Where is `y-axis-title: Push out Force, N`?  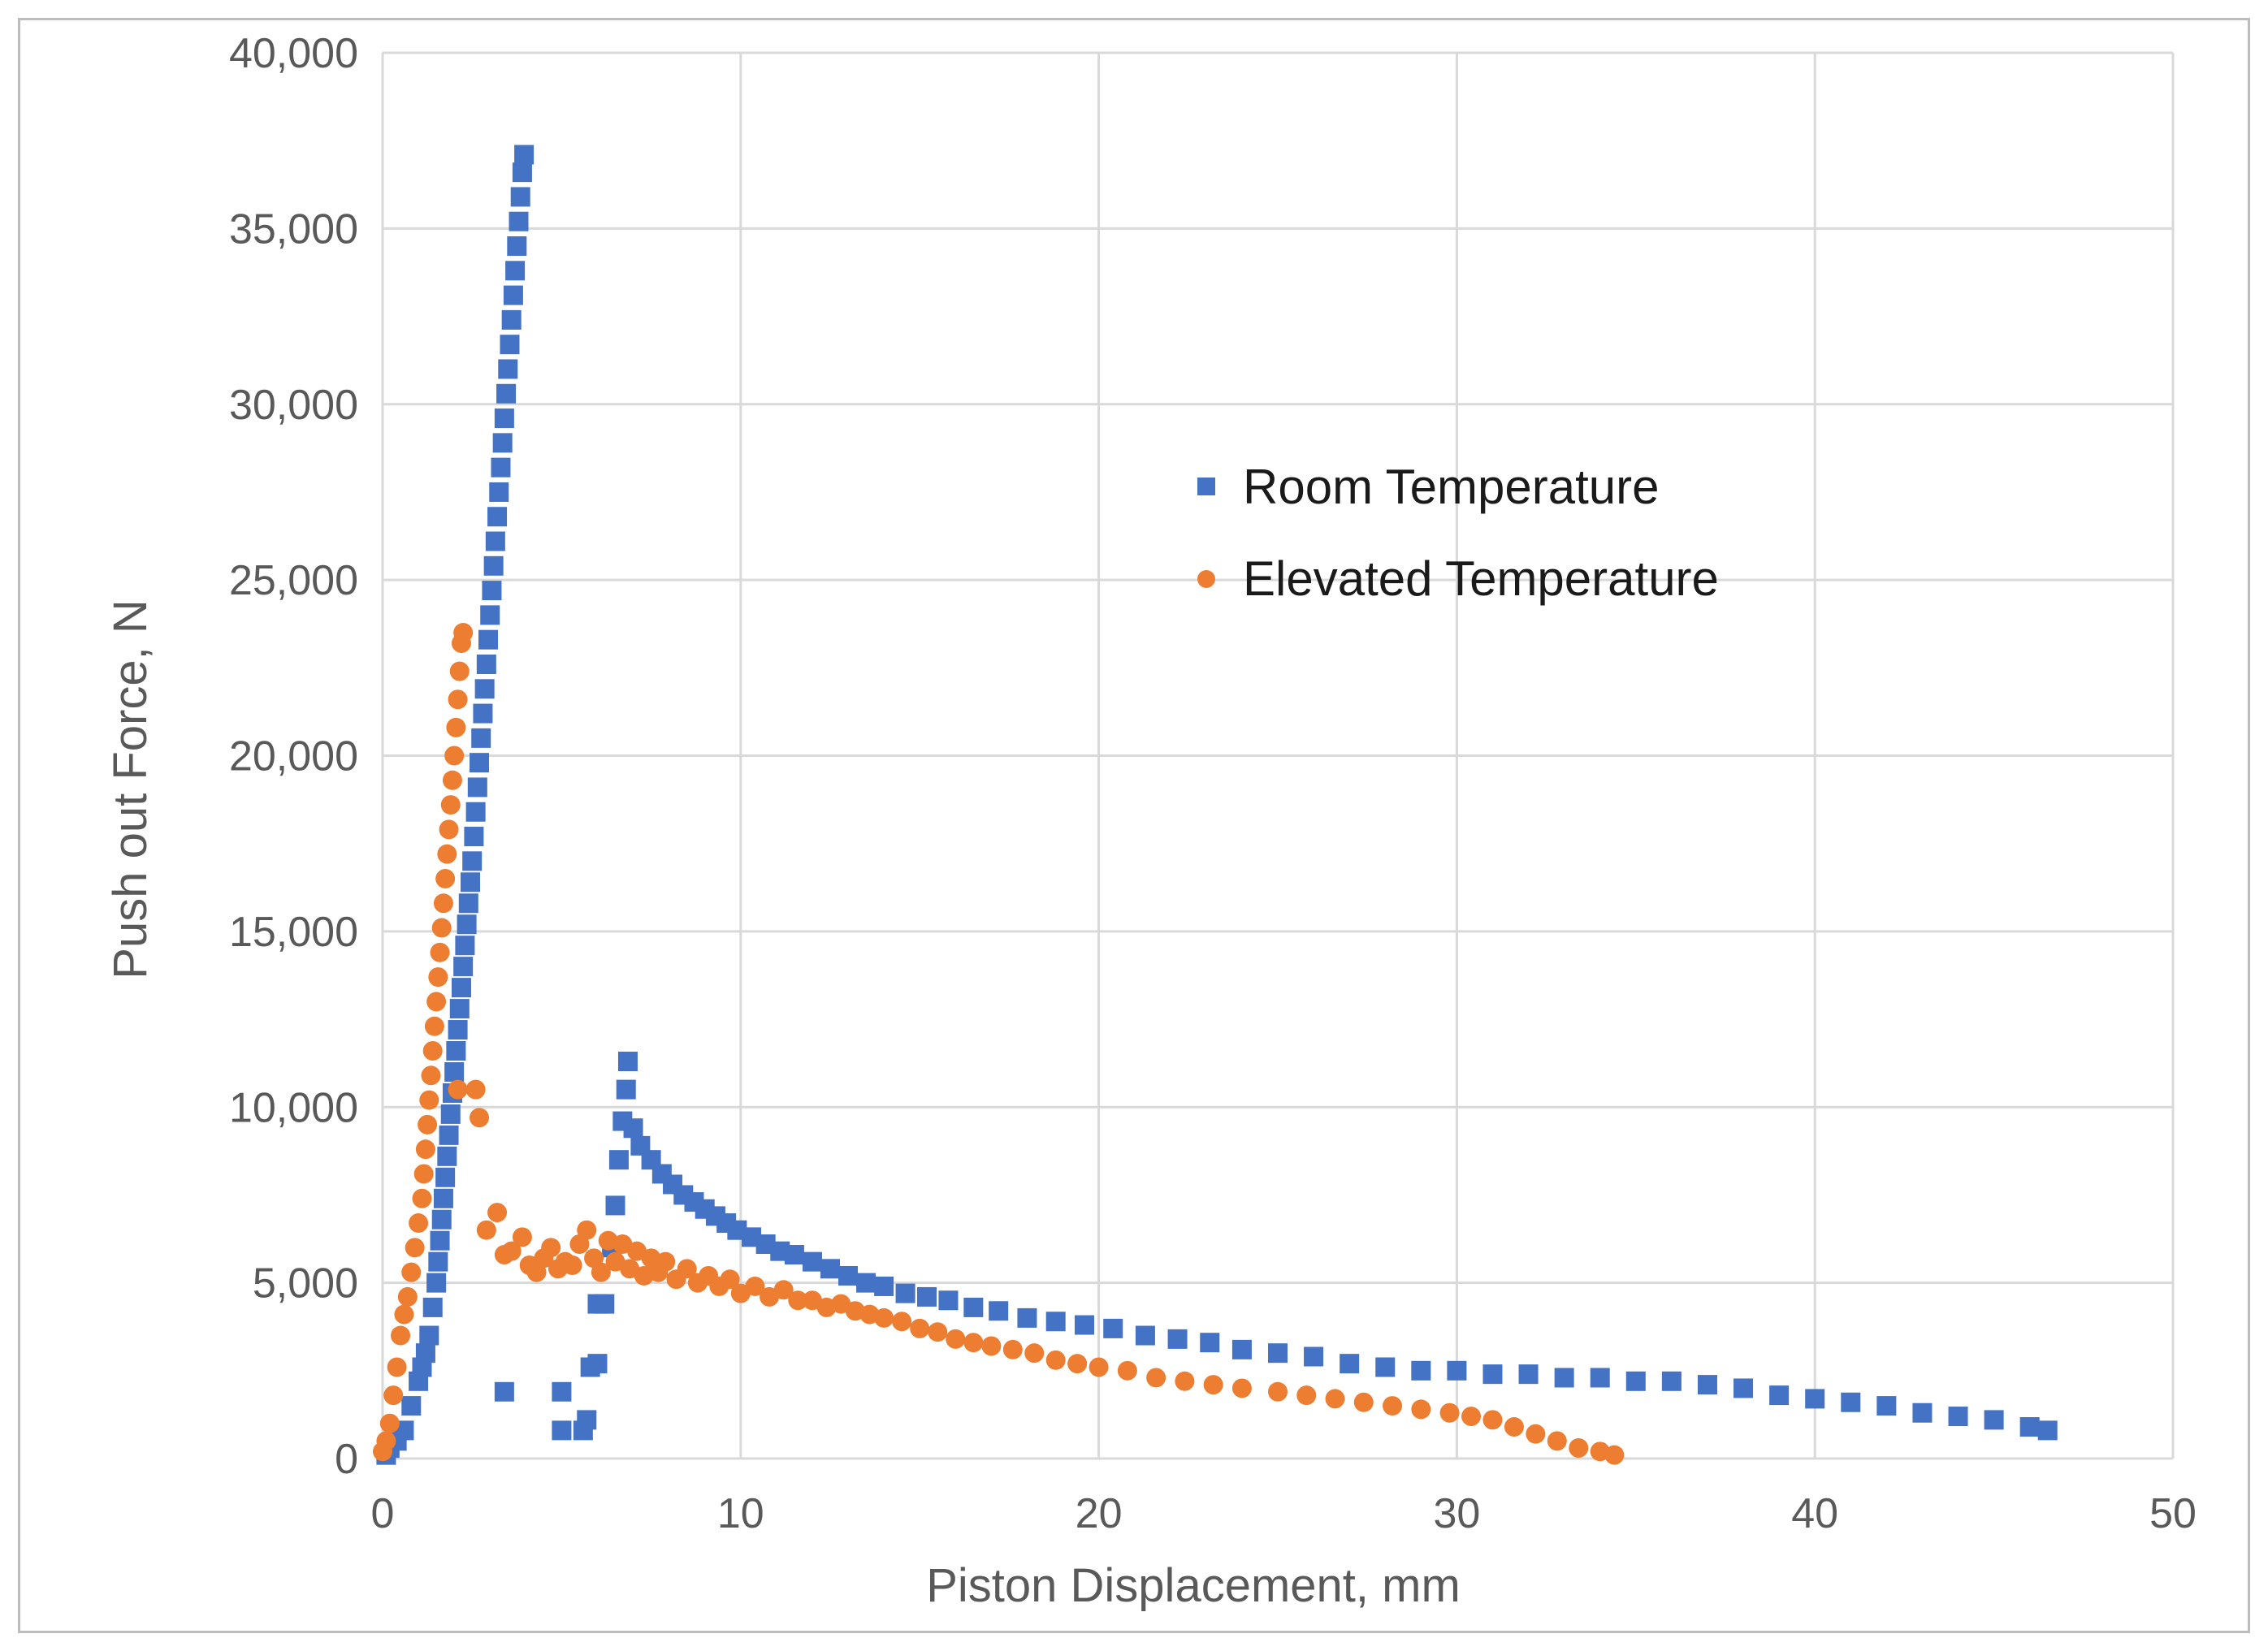 y-axis-title: Push out Force, N is located at coordinates (130, 789).